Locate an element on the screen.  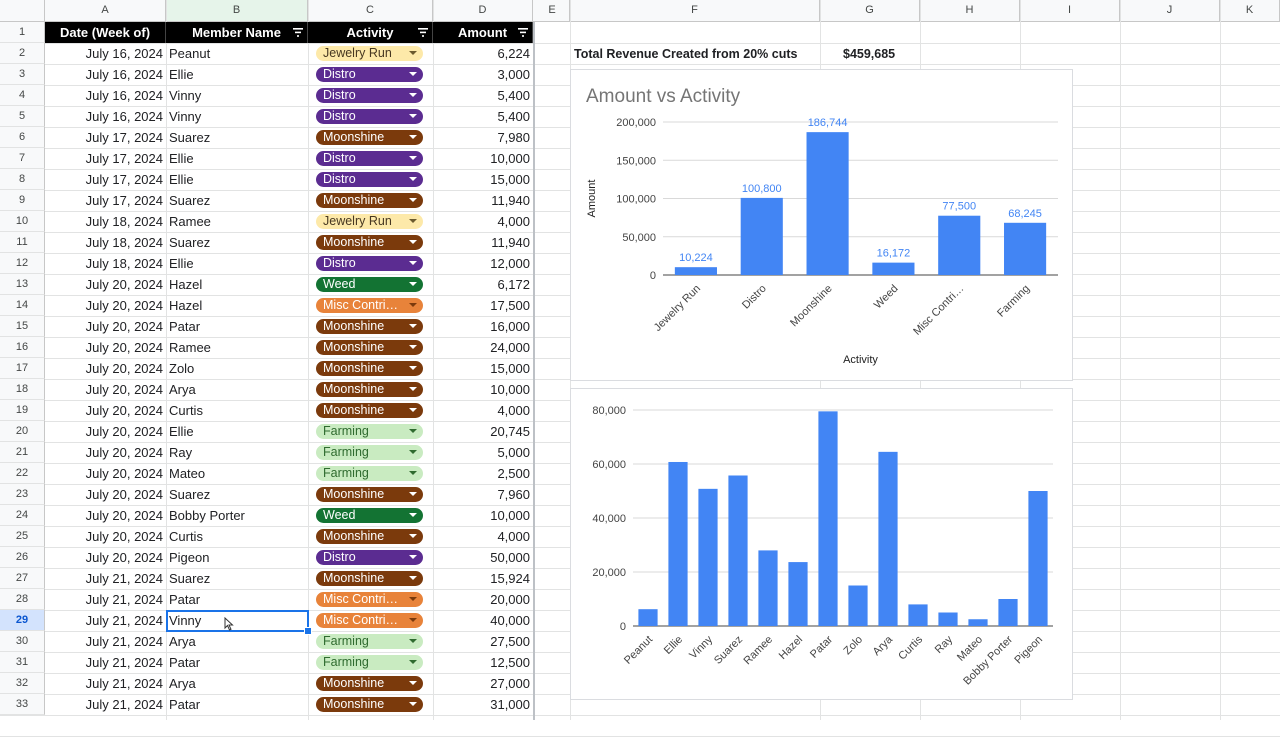
row-header-7: 7 is located at coordinates (22, 158).